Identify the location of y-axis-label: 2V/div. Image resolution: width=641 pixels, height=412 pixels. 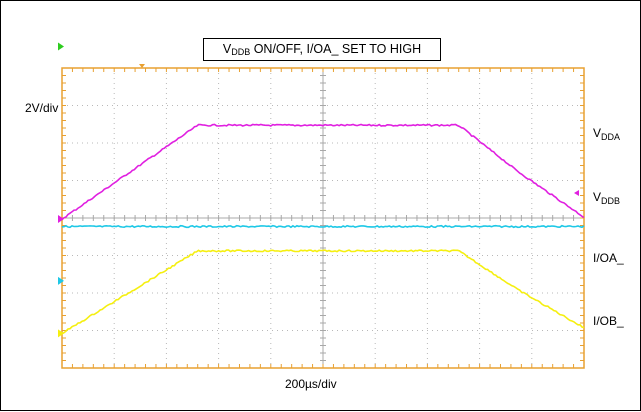
(42, 108).